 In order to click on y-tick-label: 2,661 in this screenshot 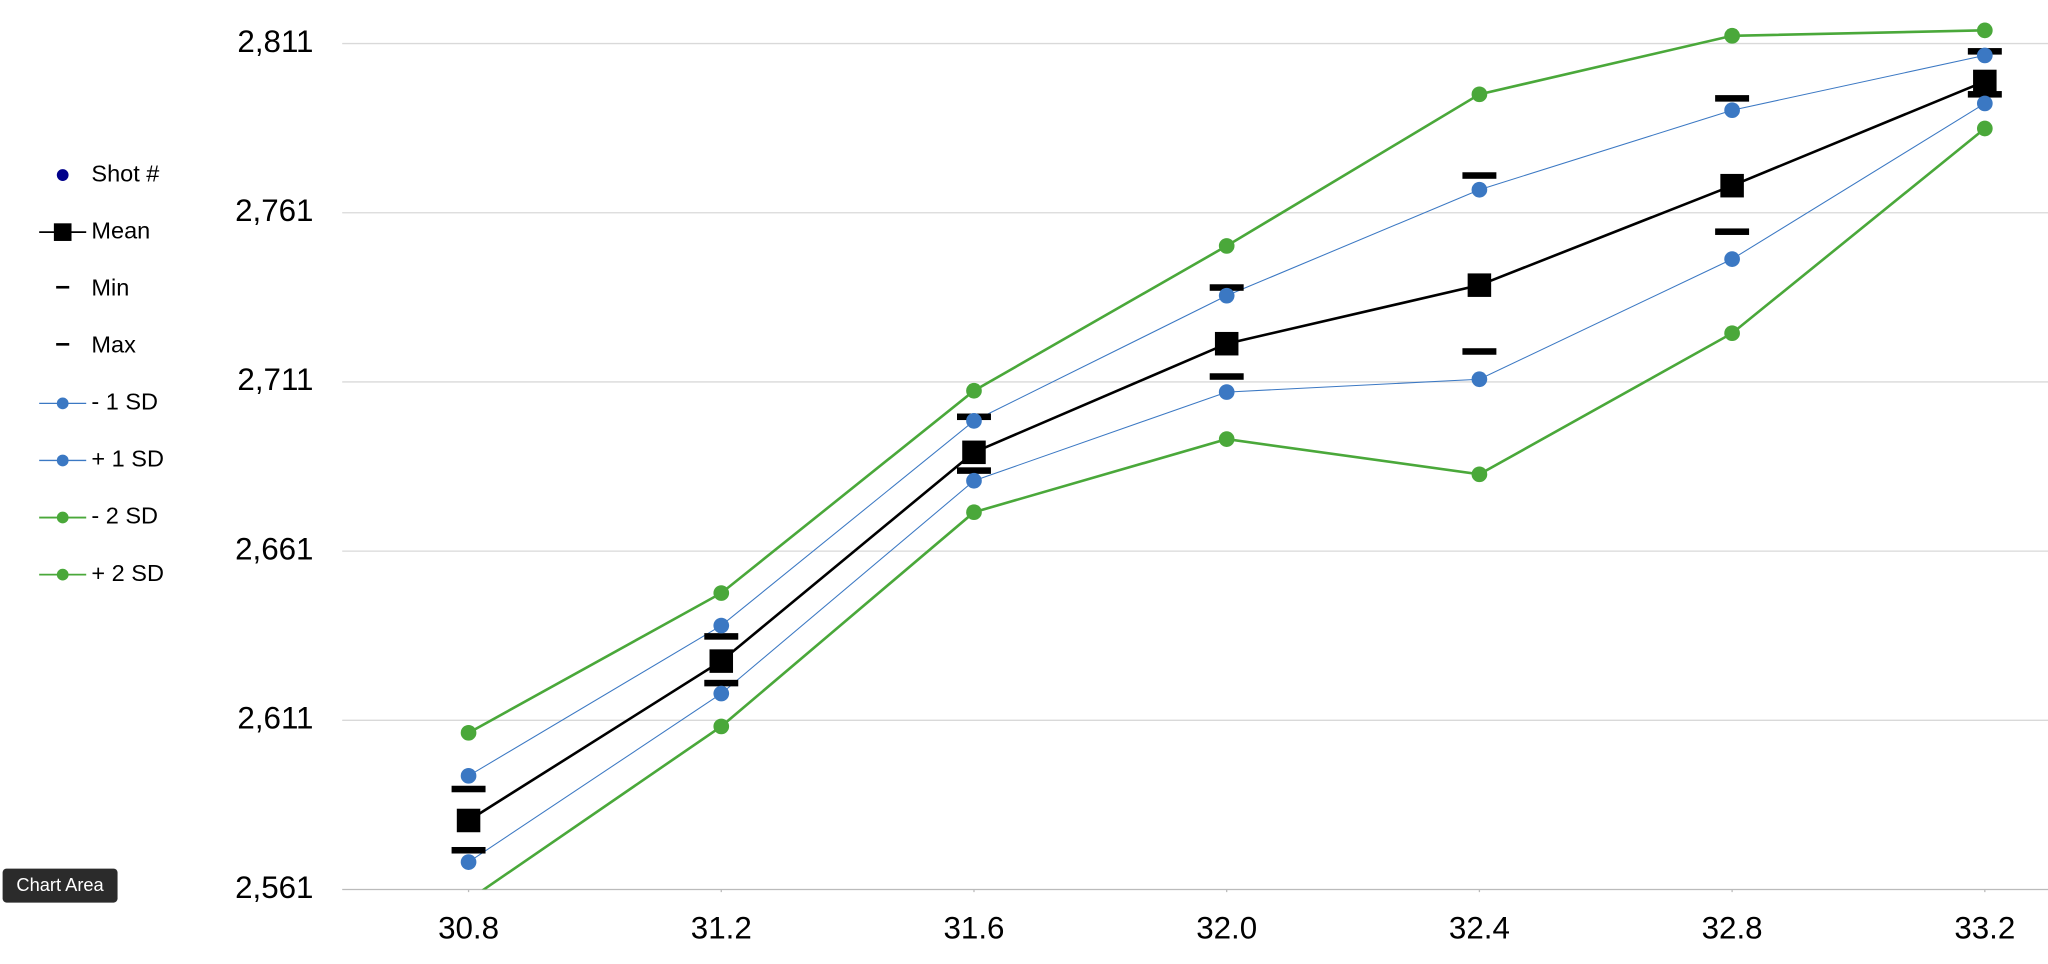, I will do `click(274, 548)`.